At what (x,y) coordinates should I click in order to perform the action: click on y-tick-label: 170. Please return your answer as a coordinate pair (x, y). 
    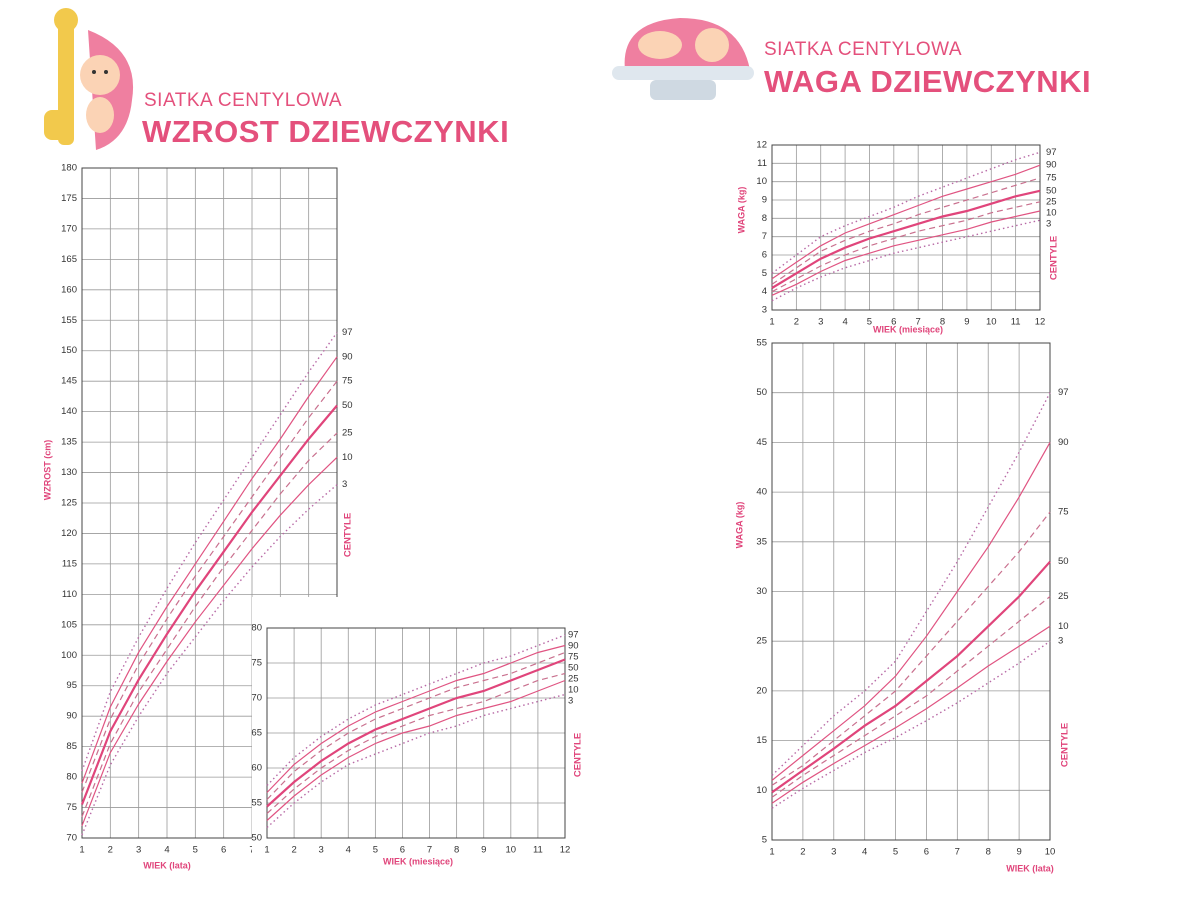
    Looking at the image, I should click on (69, 228).